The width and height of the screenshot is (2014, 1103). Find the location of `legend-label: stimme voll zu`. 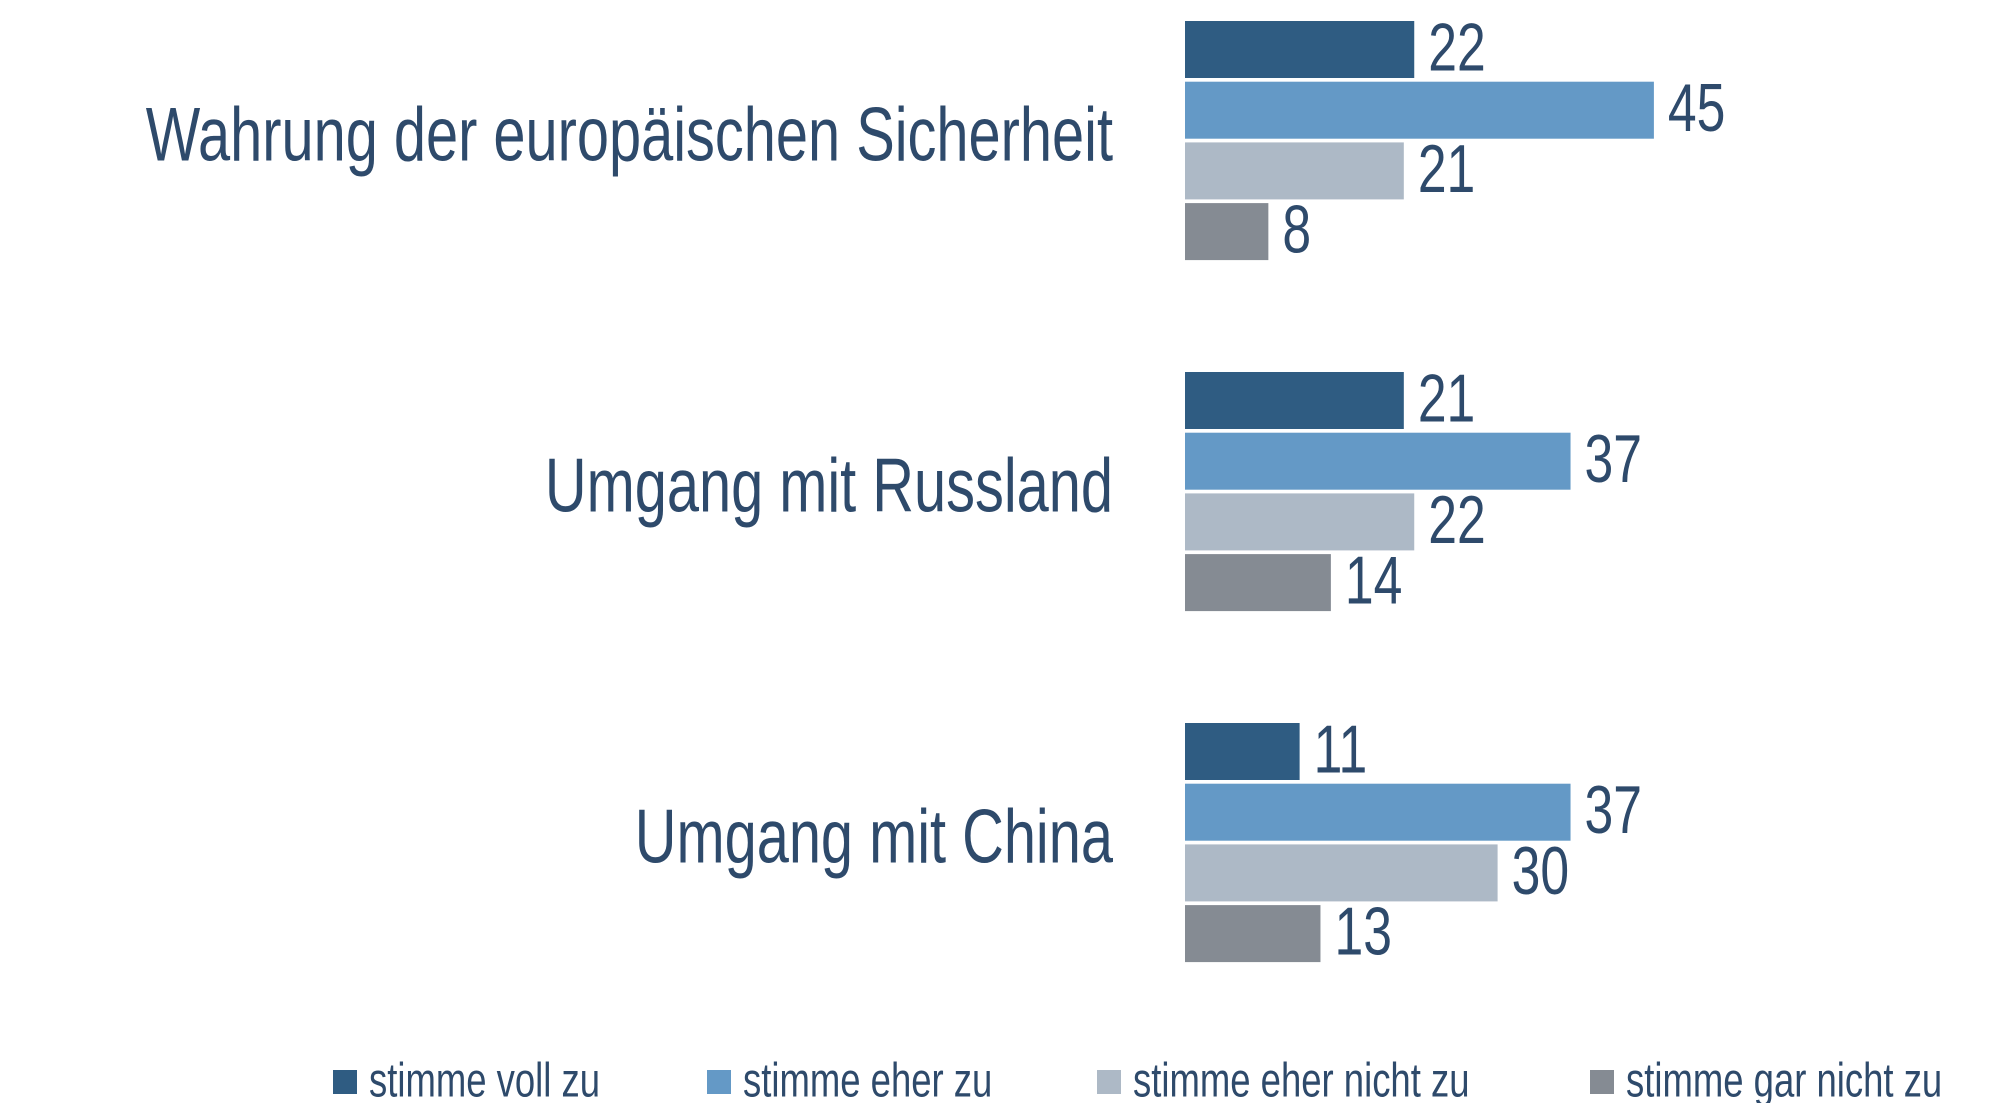

legend-label: stimme voll zu is located at coordinates (484, 1078).